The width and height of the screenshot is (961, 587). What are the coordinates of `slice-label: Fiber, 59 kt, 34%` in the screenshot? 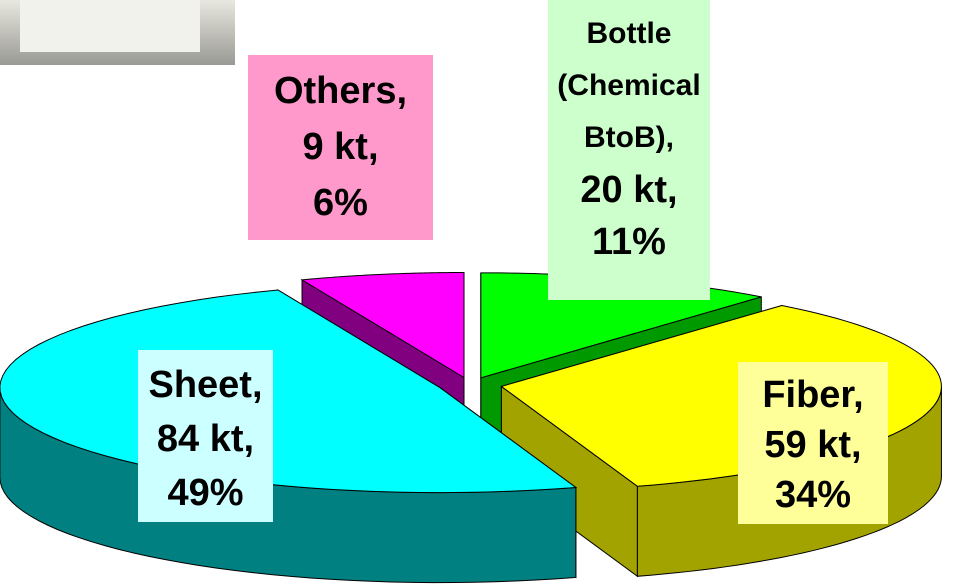 It's located at (813, 443).